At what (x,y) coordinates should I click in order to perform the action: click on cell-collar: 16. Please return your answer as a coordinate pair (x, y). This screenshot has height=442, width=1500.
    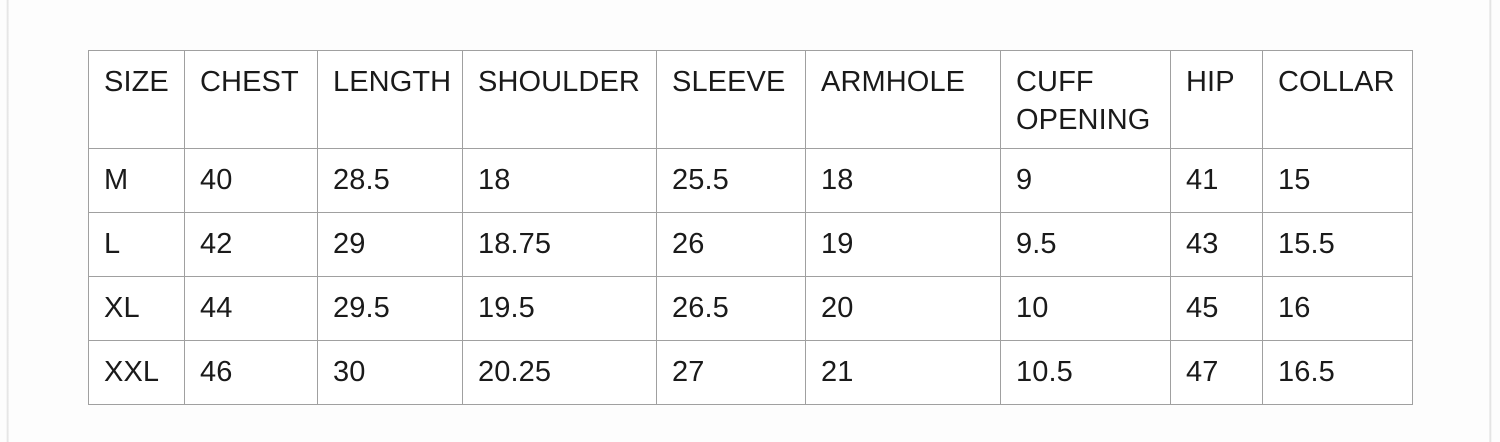
    Looking at the image, I should click on (1337, 308).